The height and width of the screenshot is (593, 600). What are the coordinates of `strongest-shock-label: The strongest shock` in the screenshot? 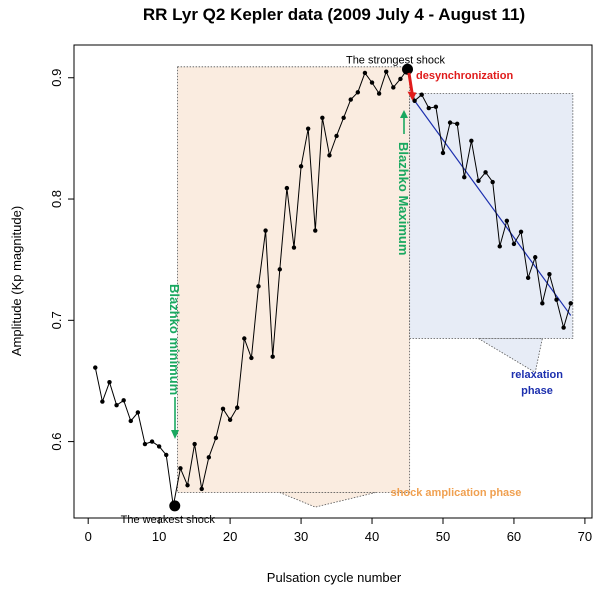 It's located at (396, 60).